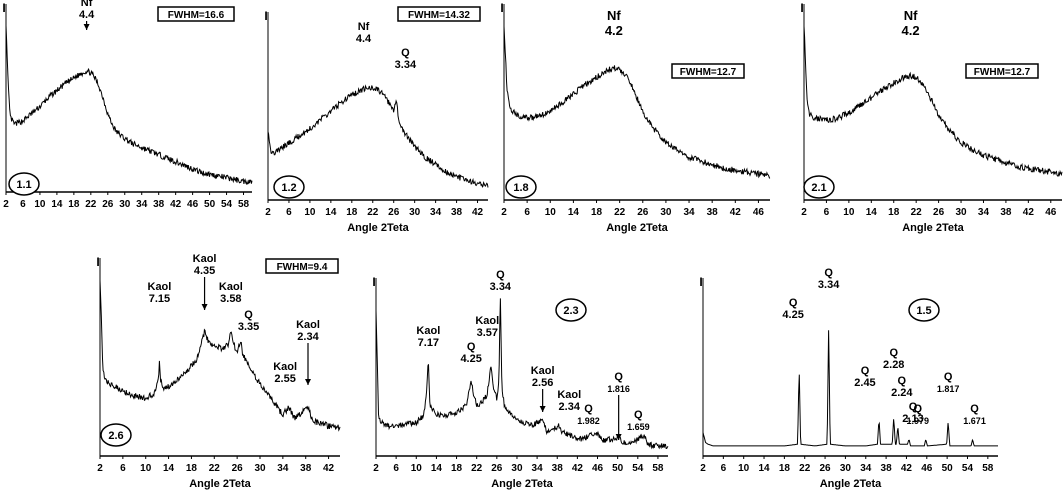 The width and height of the screenshot is (1064, 492). Describe the element at coordinates (487, 333) in the screenshot. I see `peak-d-spacing-label: 3.57` at that location.